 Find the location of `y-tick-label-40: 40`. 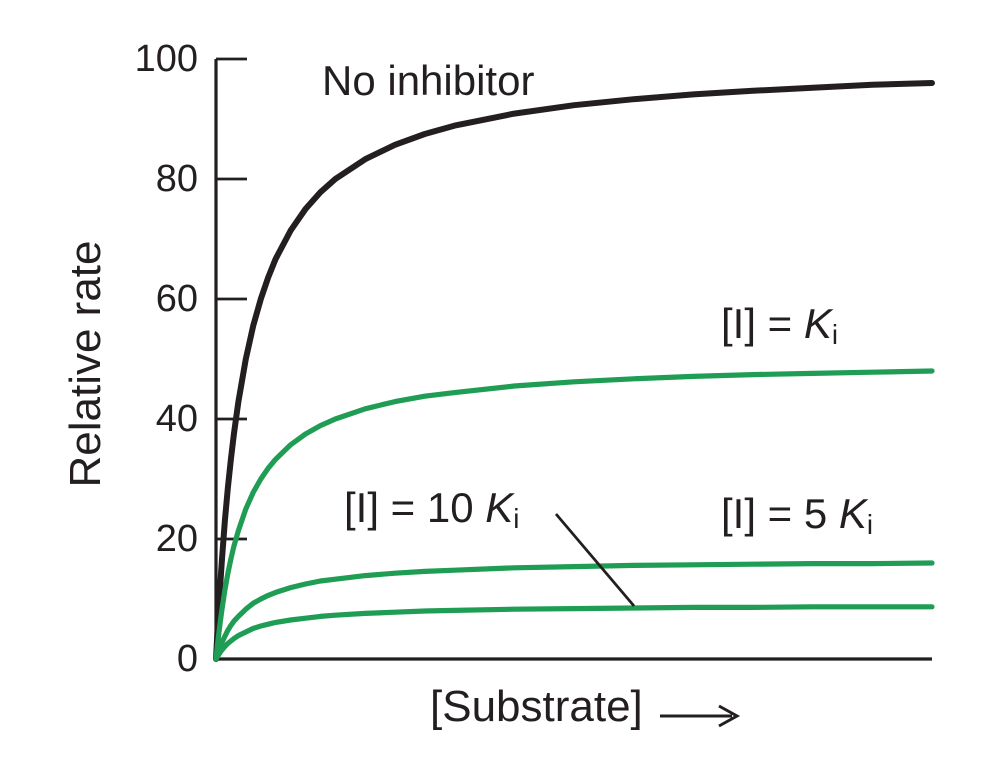

y-tick-label-40: 40 is located at coordinates (176, 419).